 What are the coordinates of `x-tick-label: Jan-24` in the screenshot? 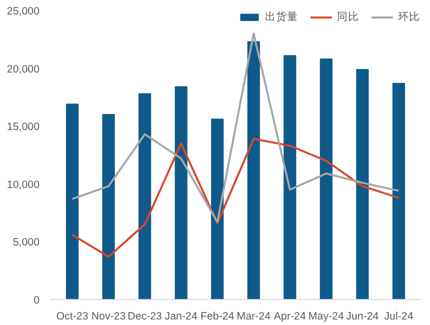 It's located at (181, 316).